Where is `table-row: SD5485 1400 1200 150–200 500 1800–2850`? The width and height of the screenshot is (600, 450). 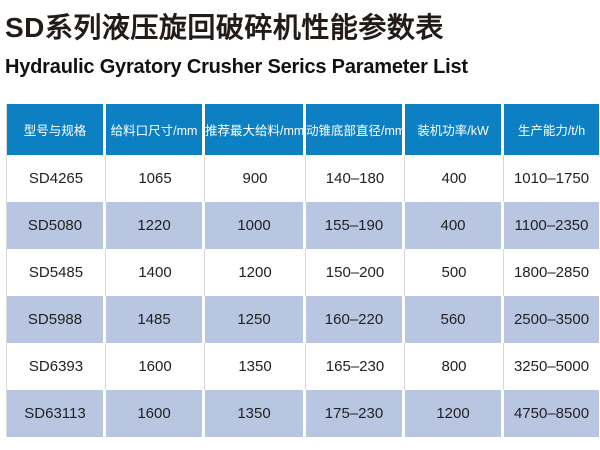 table-row: SD5485 1400 1200 150–200 500 1800–2850 is located at coordinates (303, 272).